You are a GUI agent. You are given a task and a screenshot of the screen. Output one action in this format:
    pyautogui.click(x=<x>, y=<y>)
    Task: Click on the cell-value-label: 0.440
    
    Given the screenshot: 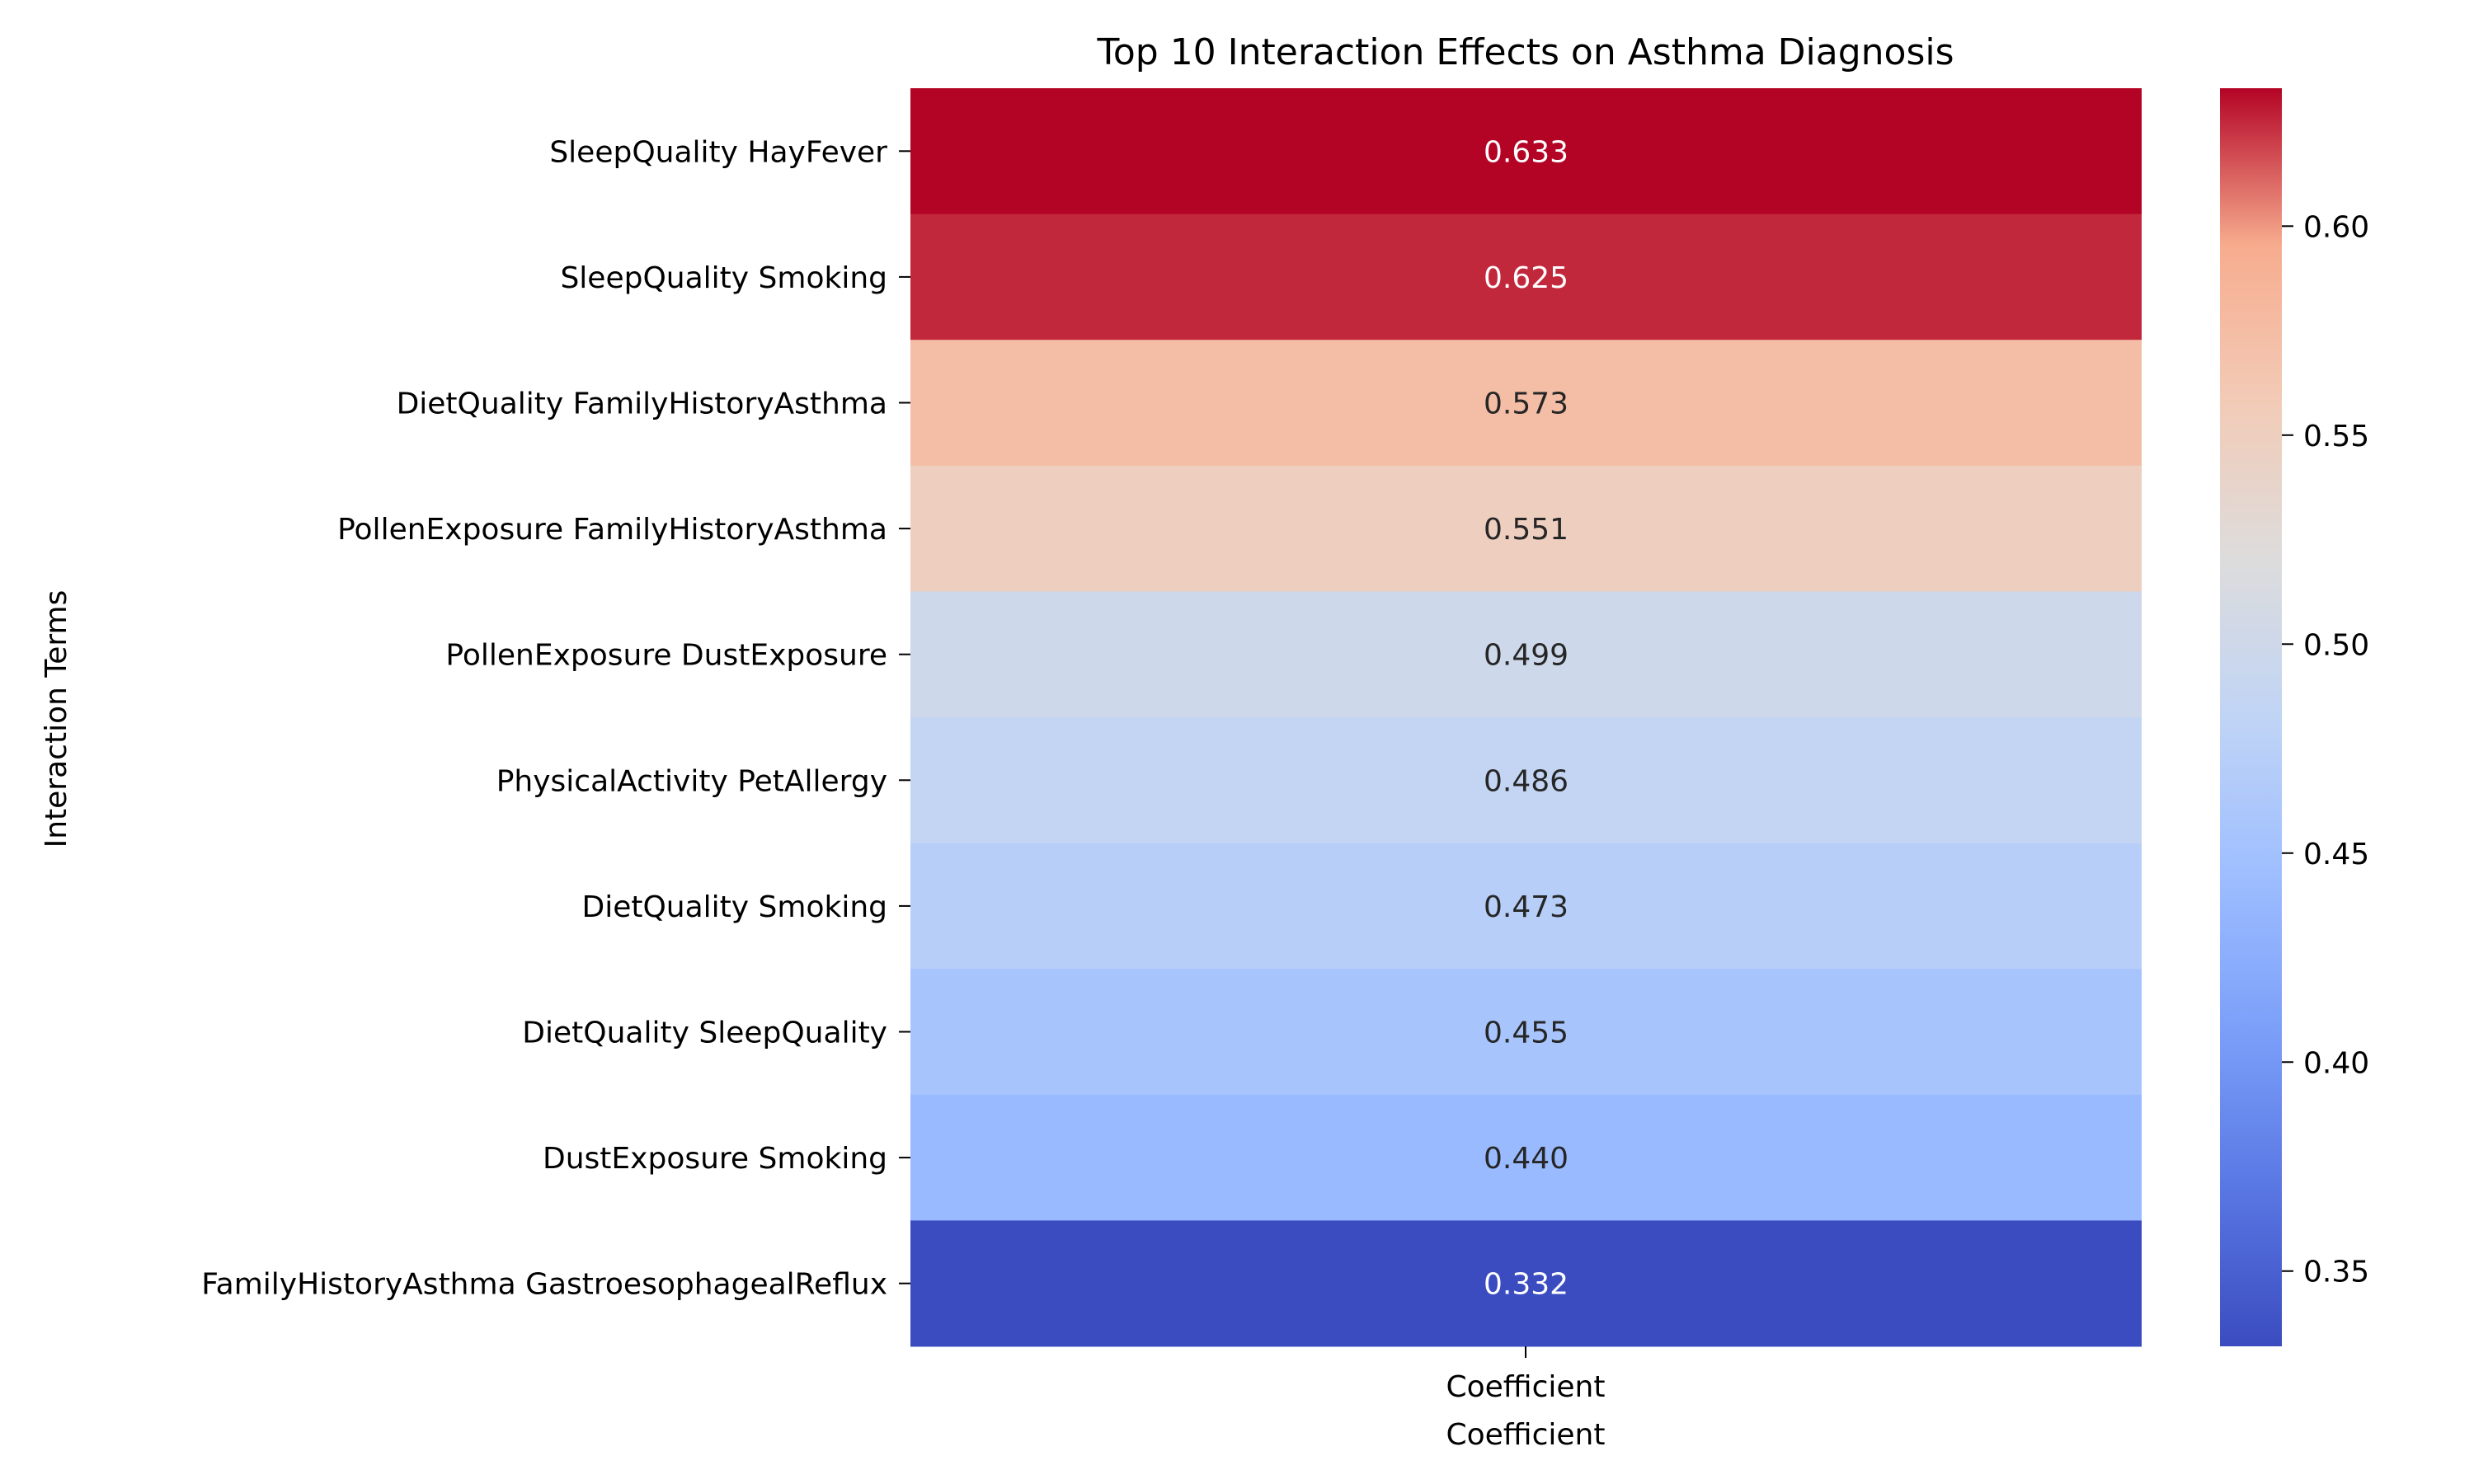 What is the action you would take?
    pyautogui.click(x=1526, y=1159)
    